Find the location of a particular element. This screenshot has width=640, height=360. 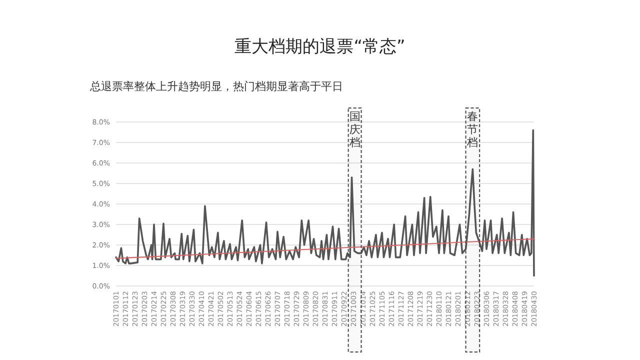

band-label: 国庆档 is located at coordinates (354, 129).